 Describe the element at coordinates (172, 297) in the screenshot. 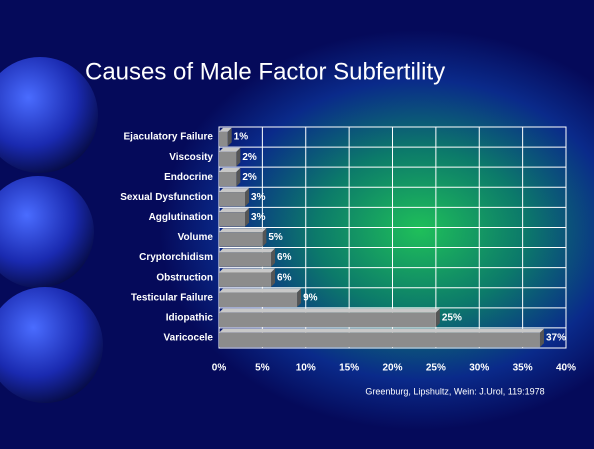

I see `y-tick-label: Testicular Failure` at that location.